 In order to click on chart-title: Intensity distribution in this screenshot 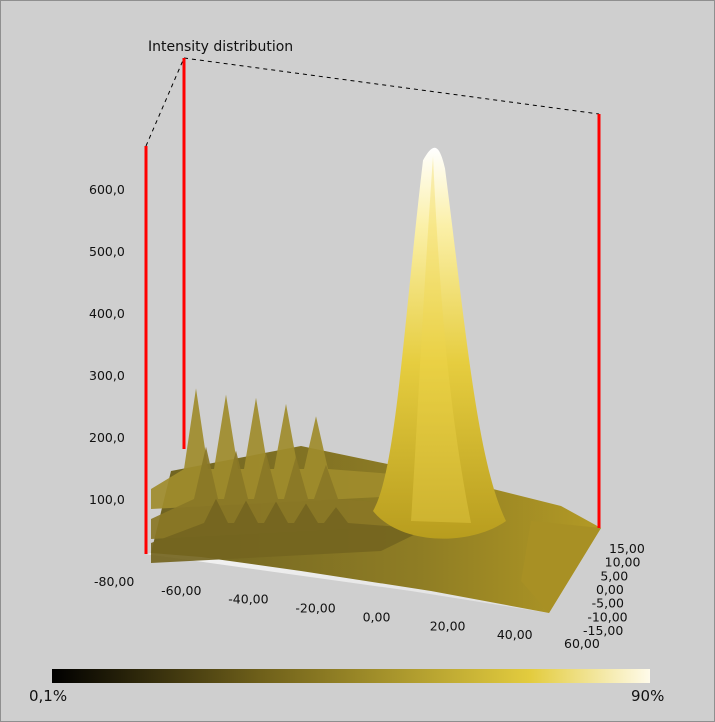, I will do `click(220, 47)`.